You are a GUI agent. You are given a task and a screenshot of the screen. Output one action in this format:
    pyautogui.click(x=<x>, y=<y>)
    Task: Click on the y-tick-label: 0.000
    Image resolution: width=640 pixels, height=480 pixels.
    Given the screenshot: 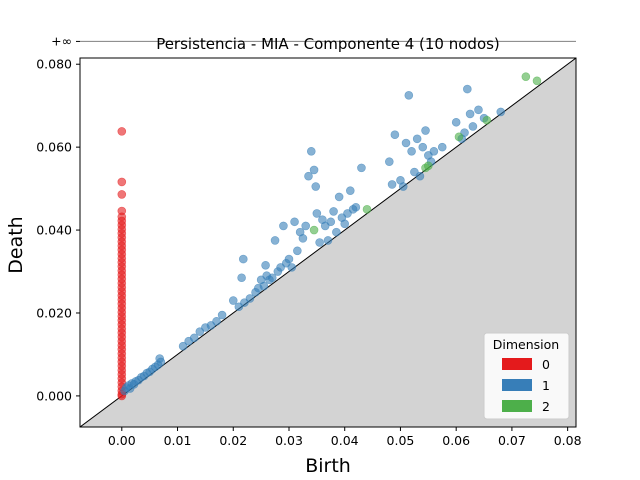 What is the action you would take?
    pyautogui.click(x=54, y=395)
    